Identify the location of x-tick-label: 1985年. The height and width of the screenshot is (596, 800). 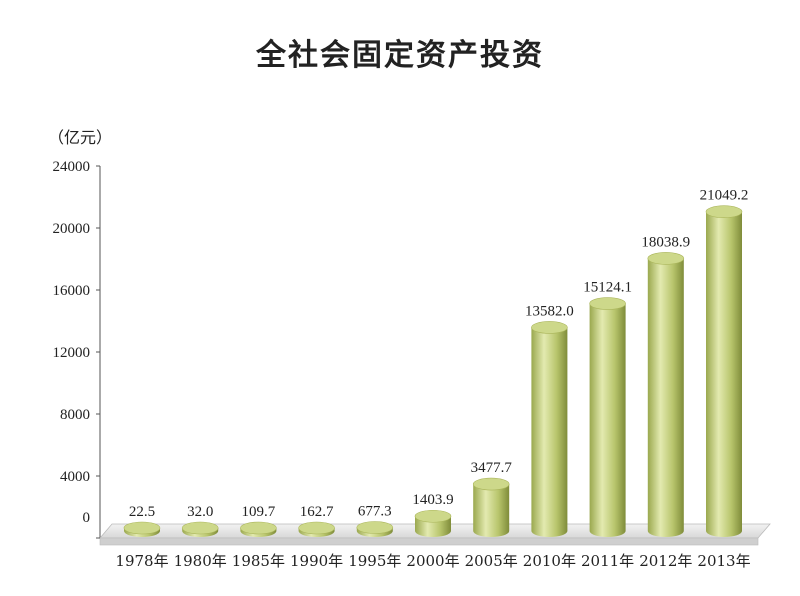
(258, 561).